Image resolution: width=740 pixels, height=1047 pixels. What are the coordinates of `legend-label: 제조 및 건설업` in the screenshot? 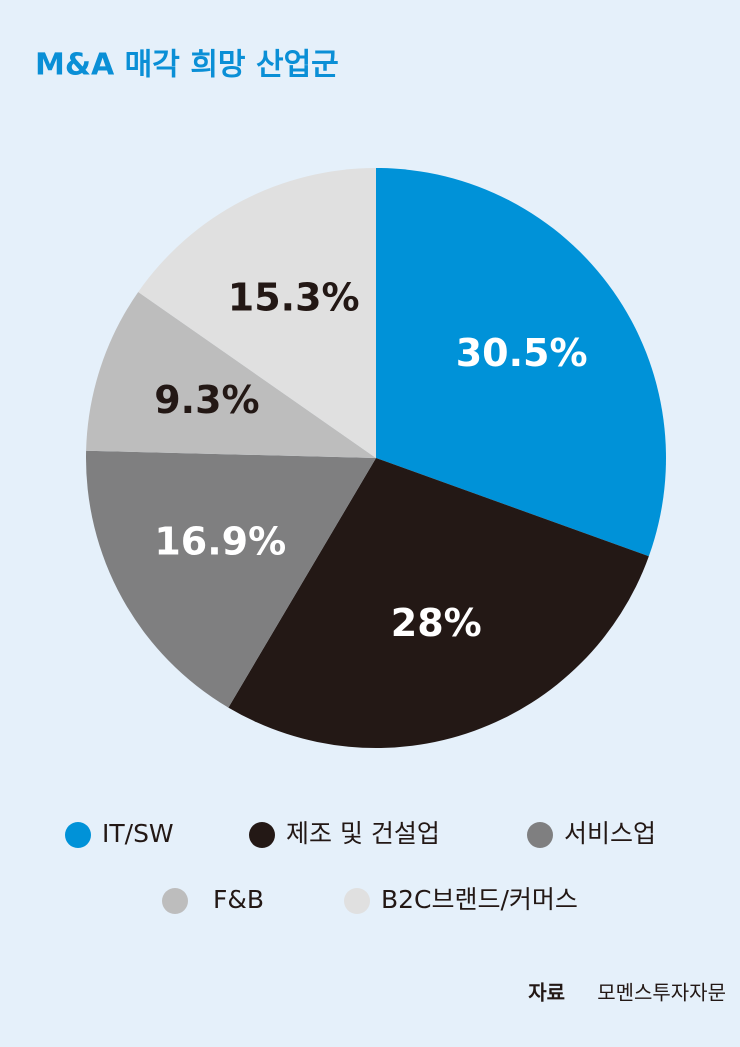 It's located at (363, 833).